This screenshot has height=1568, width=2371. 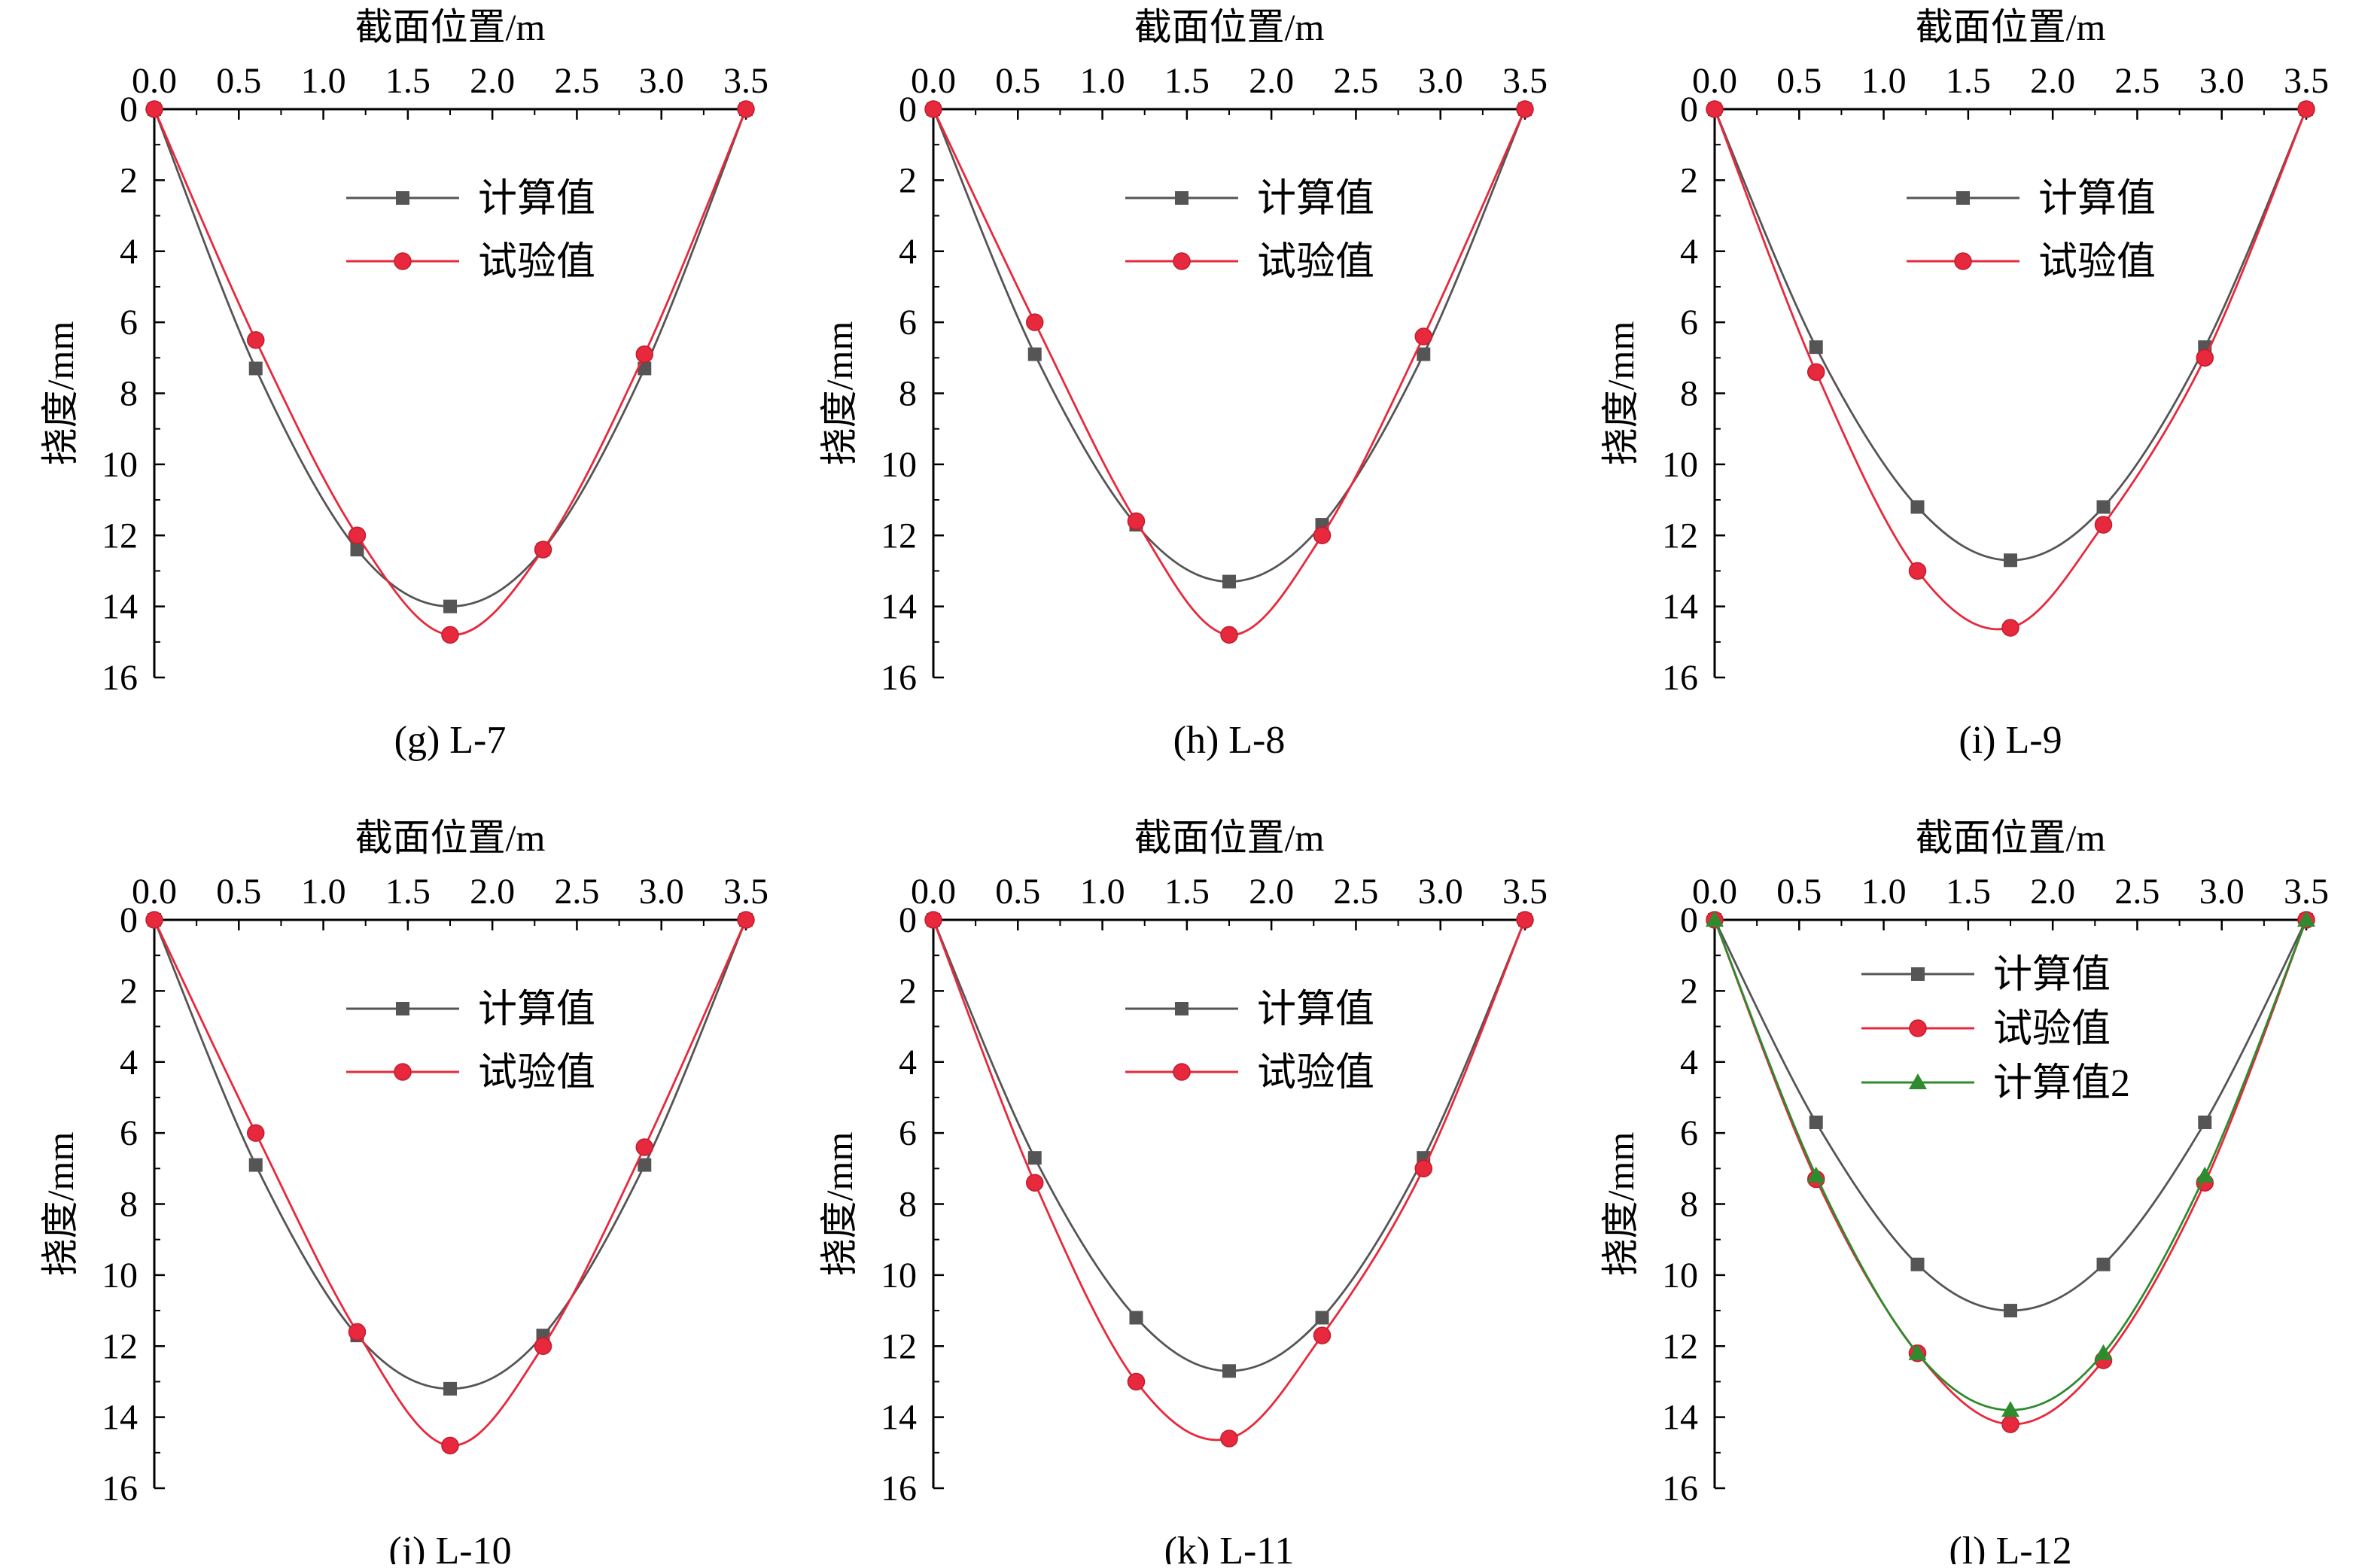 What do you see at coordinates (120, 1276) in the screenshot?
I see `y-tick-label: 10` at bounding box center [120, 1276].